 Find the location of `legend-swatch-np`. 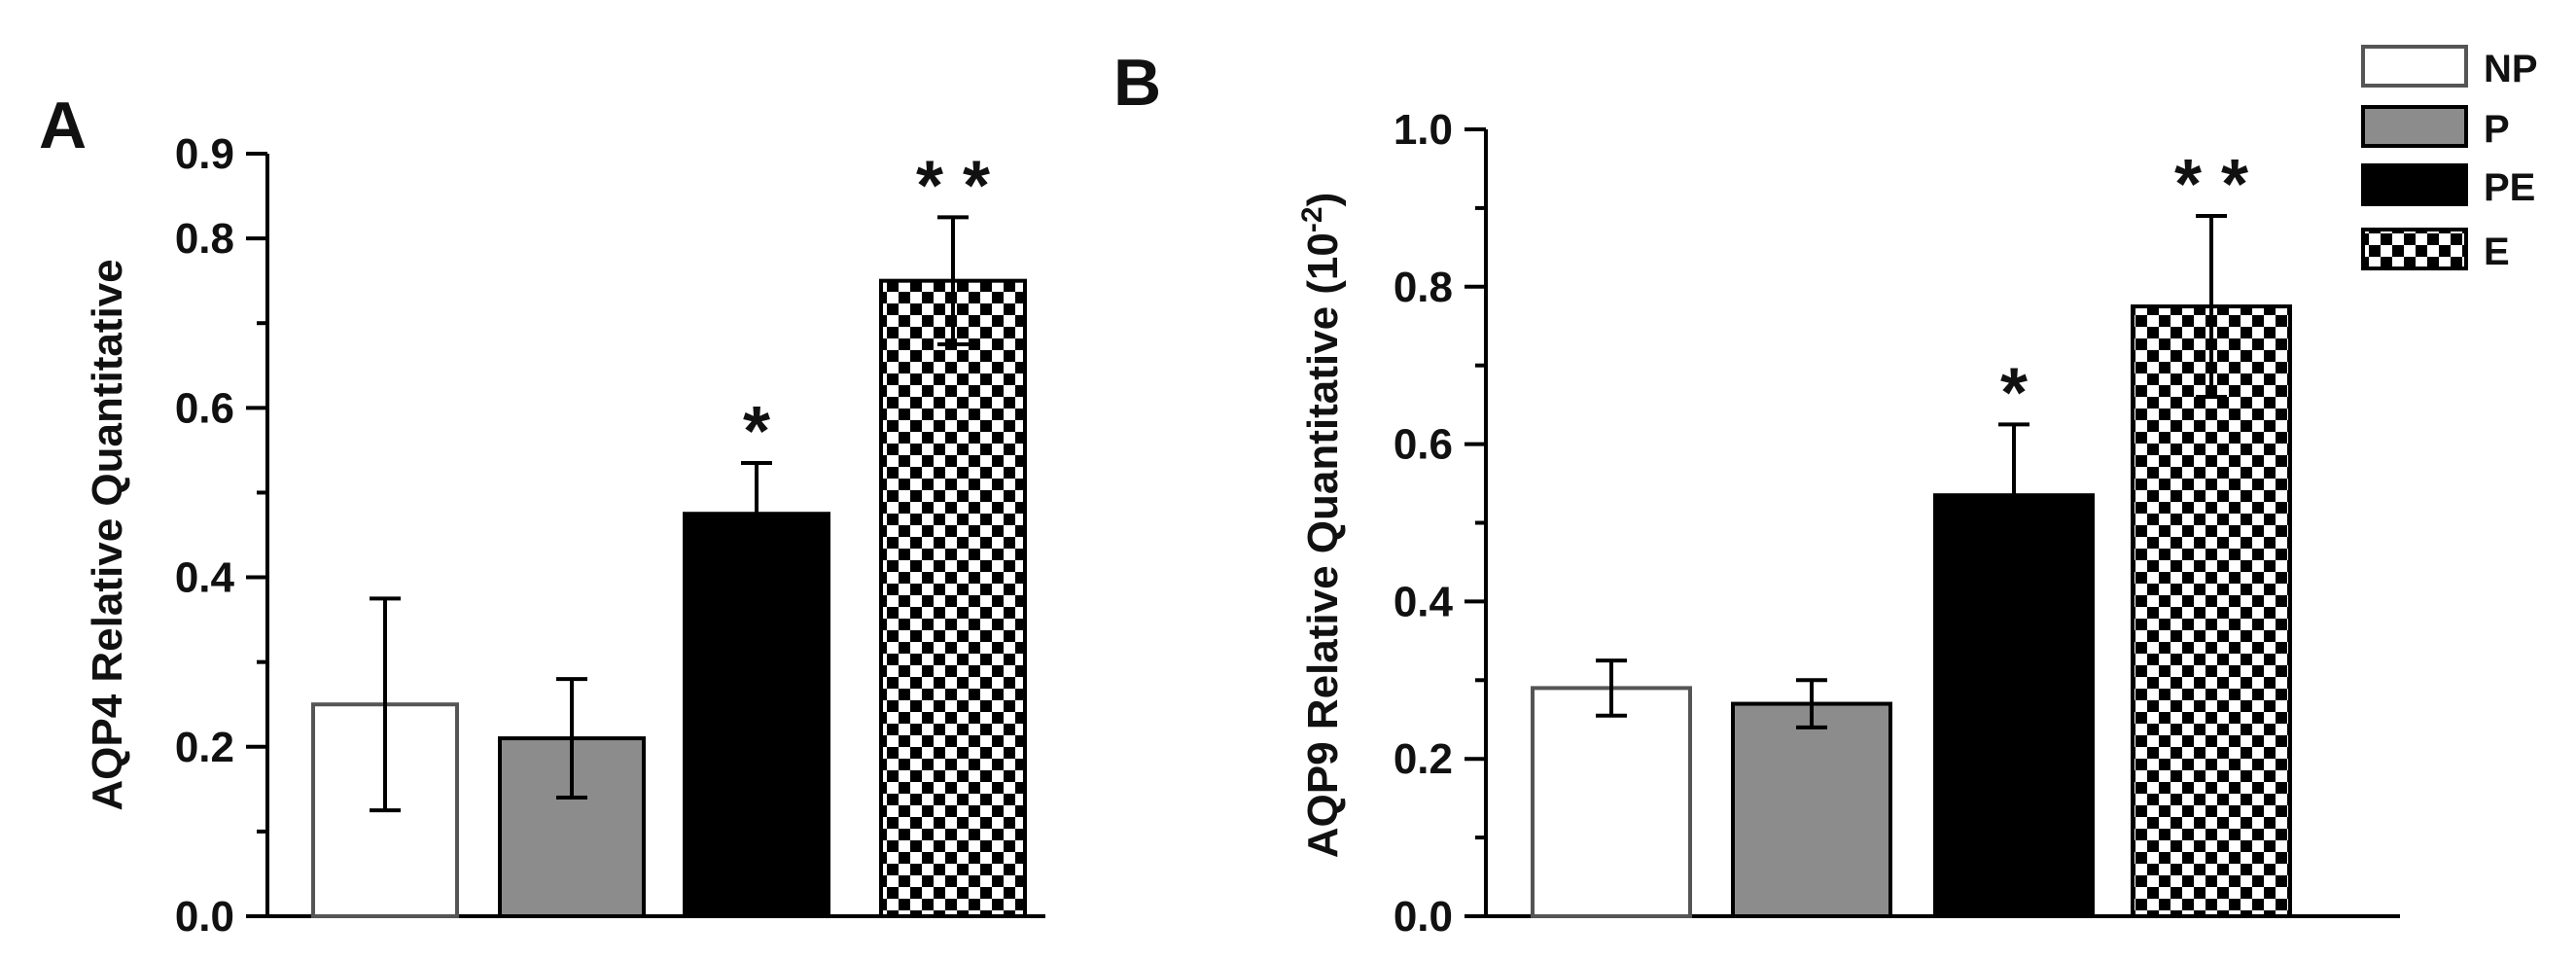

legend-swatch-np is located at coordinates (2415, 66).